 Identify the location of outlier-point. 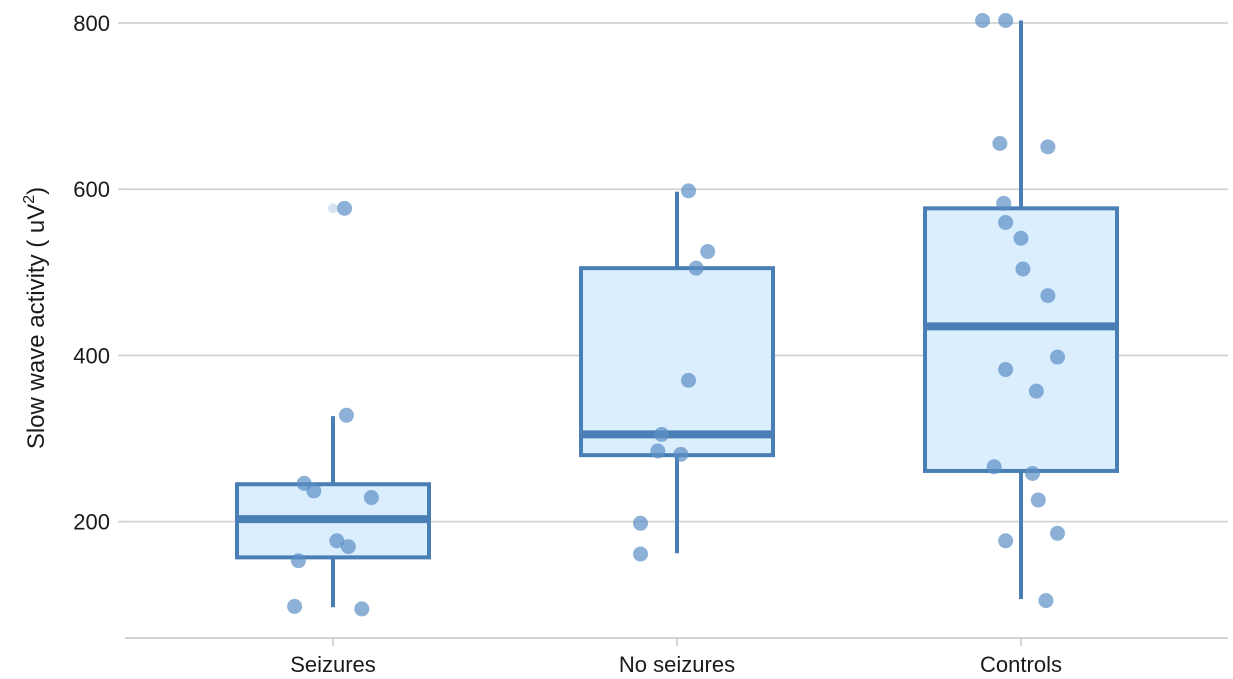
(333, 208).